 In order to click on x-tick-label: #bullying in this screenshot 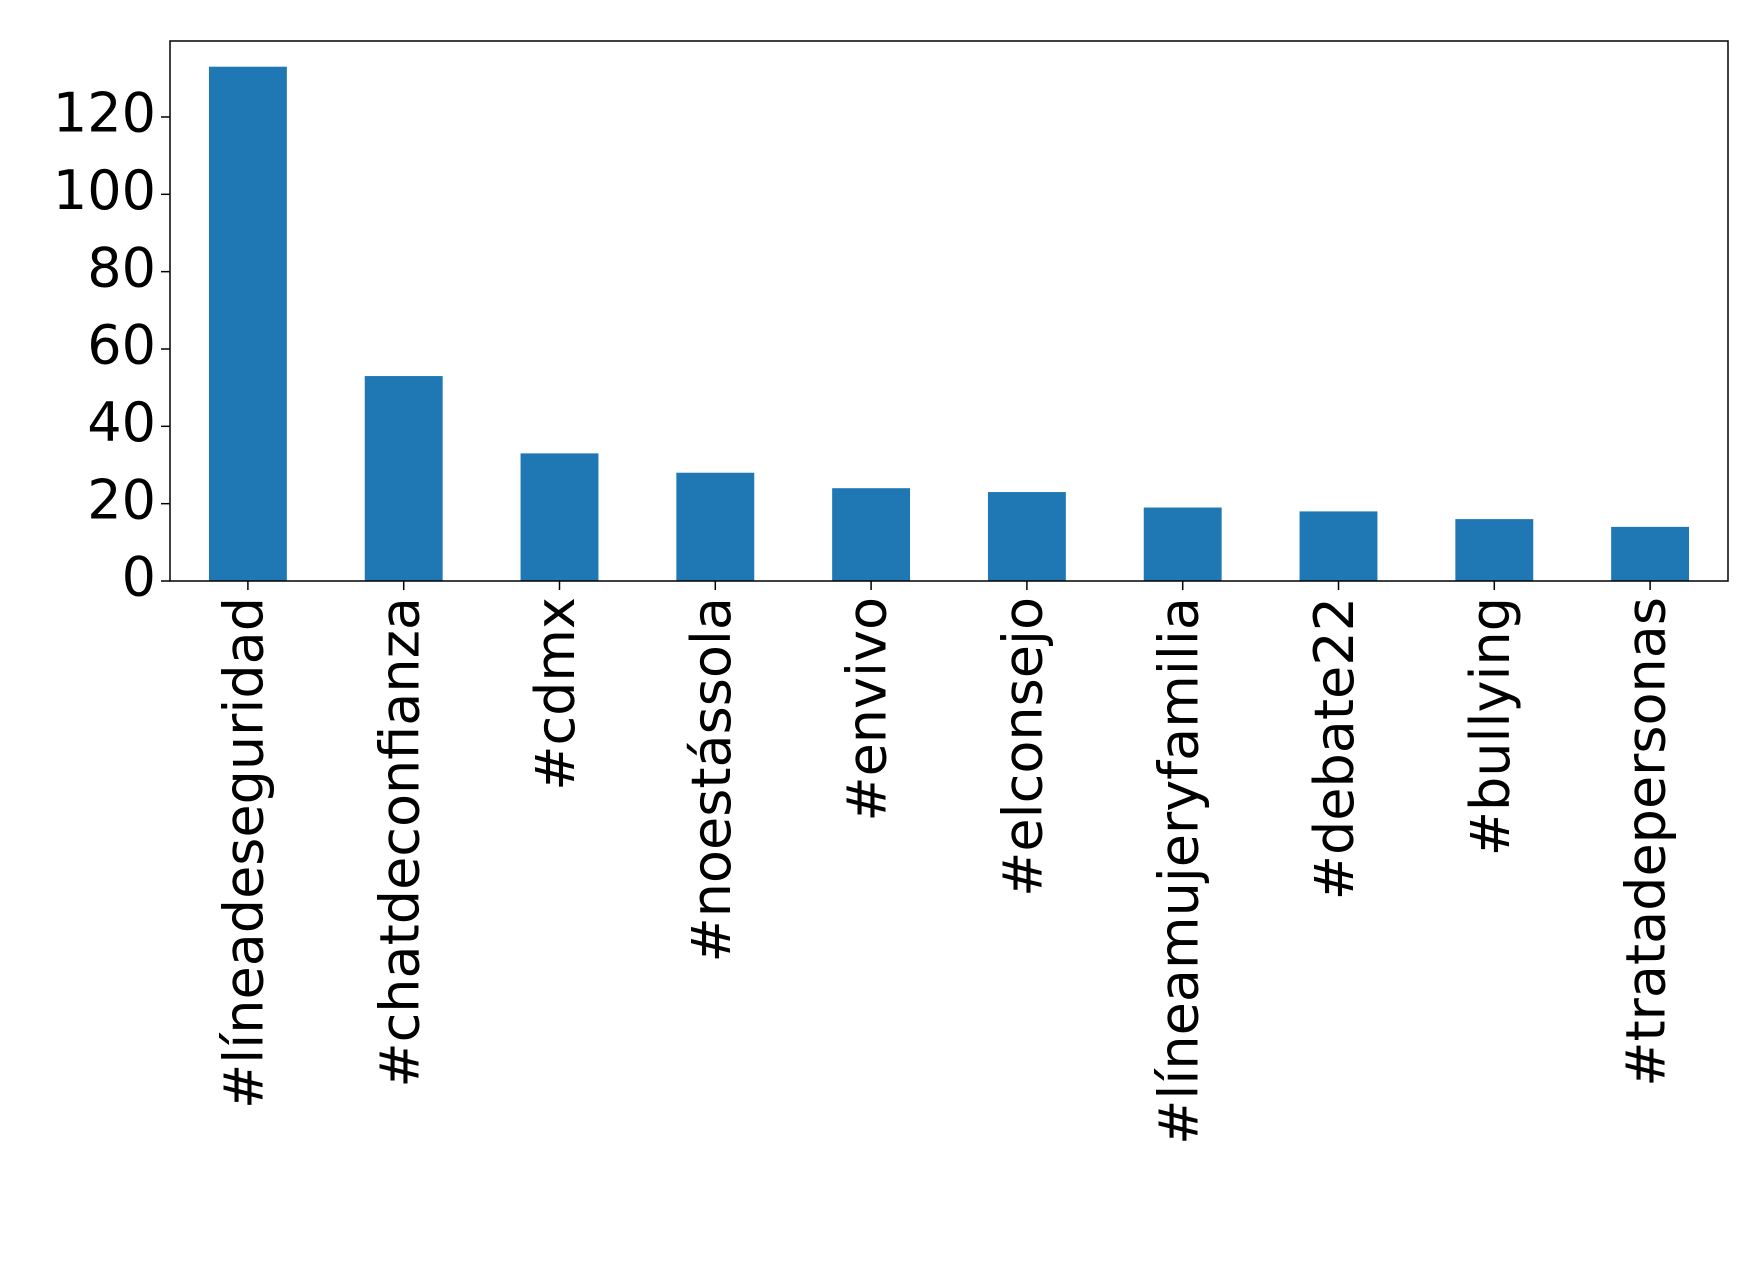, I will do `click(1490, 726)`.